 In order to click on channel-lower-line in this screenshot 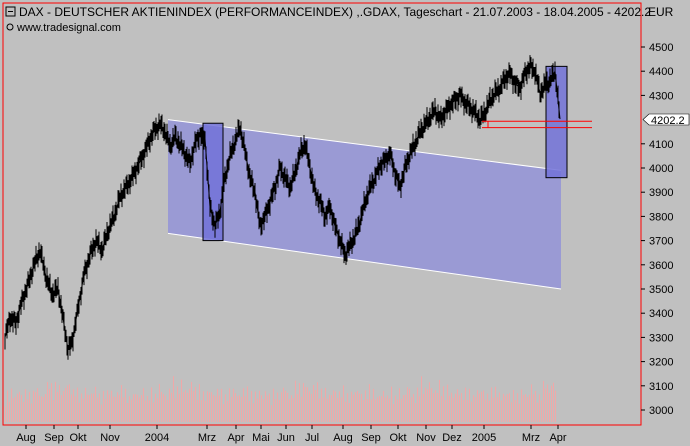, I will do `click(364, 261)`.